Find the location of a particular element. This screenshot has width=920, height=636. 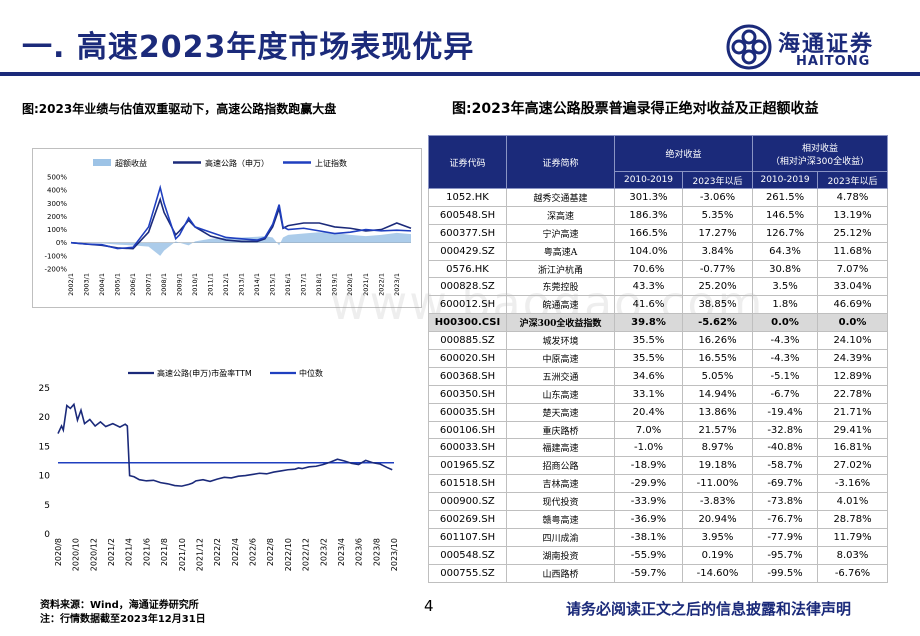

x-tick-label: 2020/1 is located at coordinates (350, 284).